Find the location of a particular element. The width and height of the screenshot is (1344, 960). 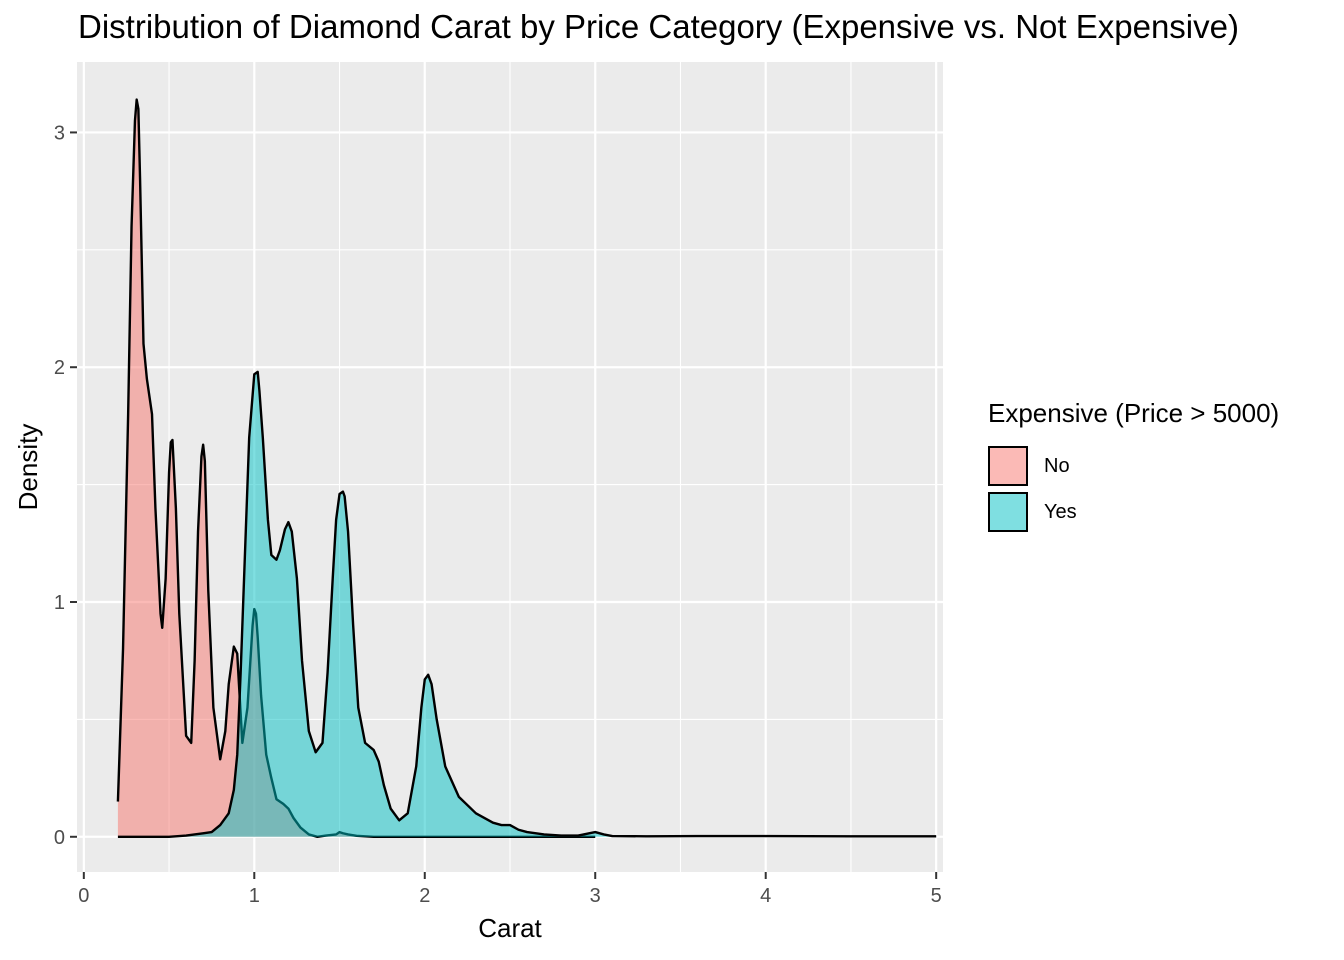

x-tick-label: 5 is located at coordinates (936, 896).